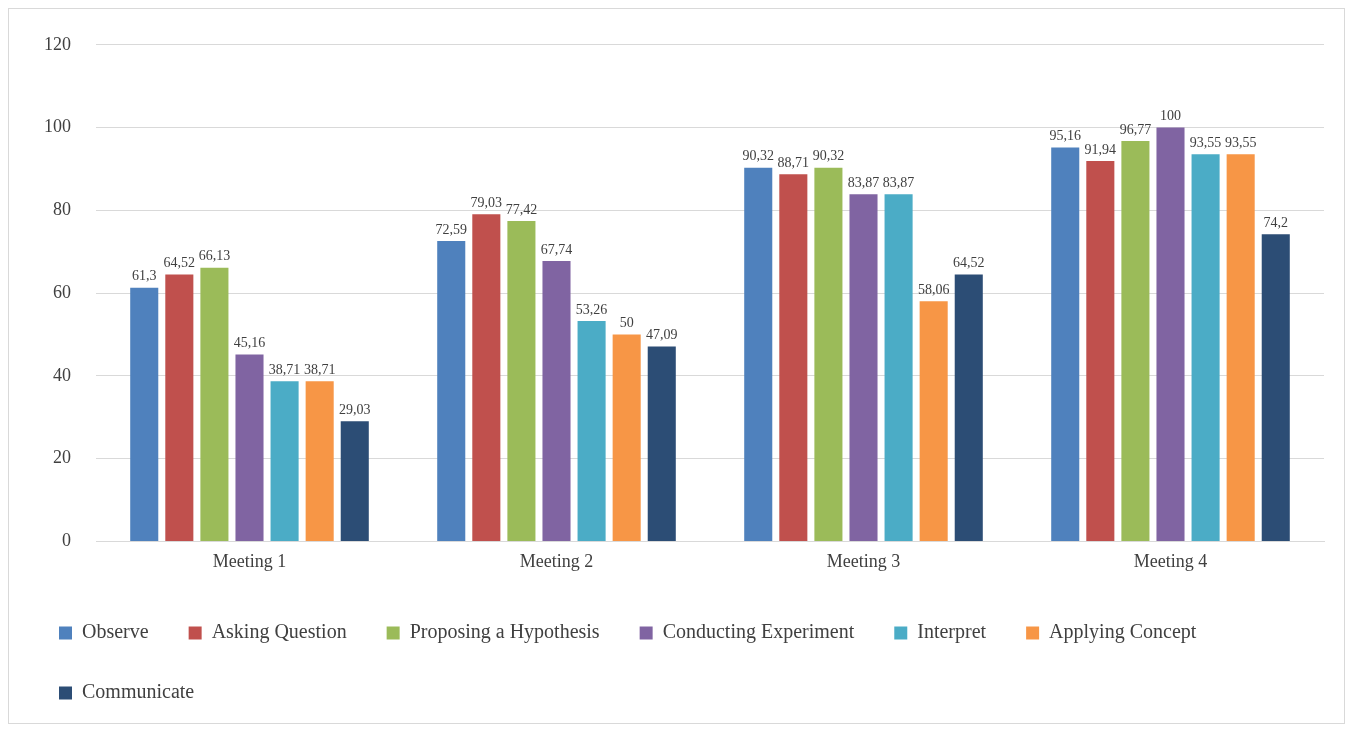  I want to click on legend-label: Conducting Experiment, so click(758, 632).